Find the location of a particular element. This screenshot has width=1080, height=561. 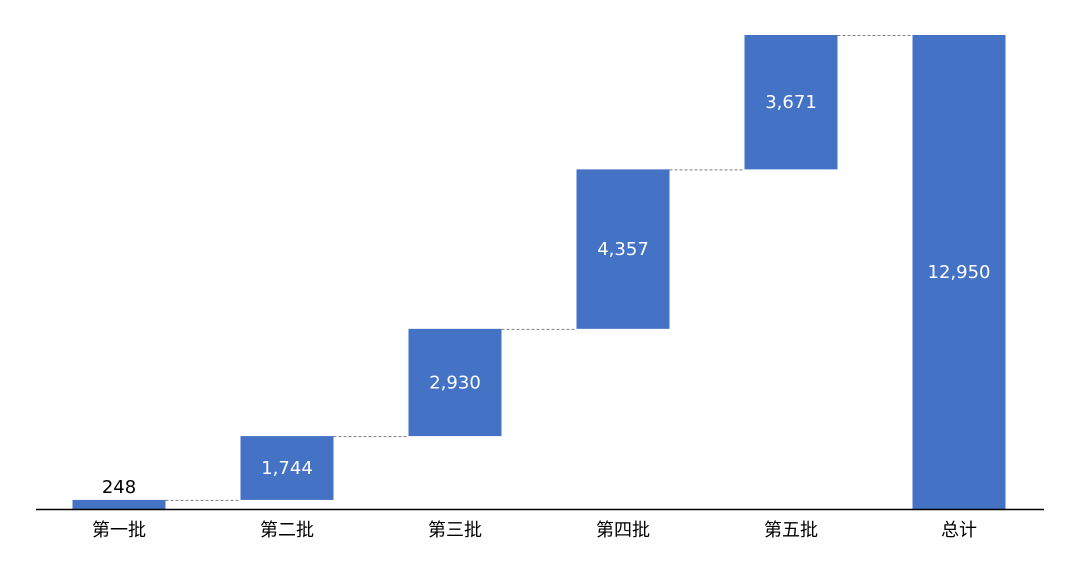

category-label-1: 第一批 is located at coordinates (119, 530).